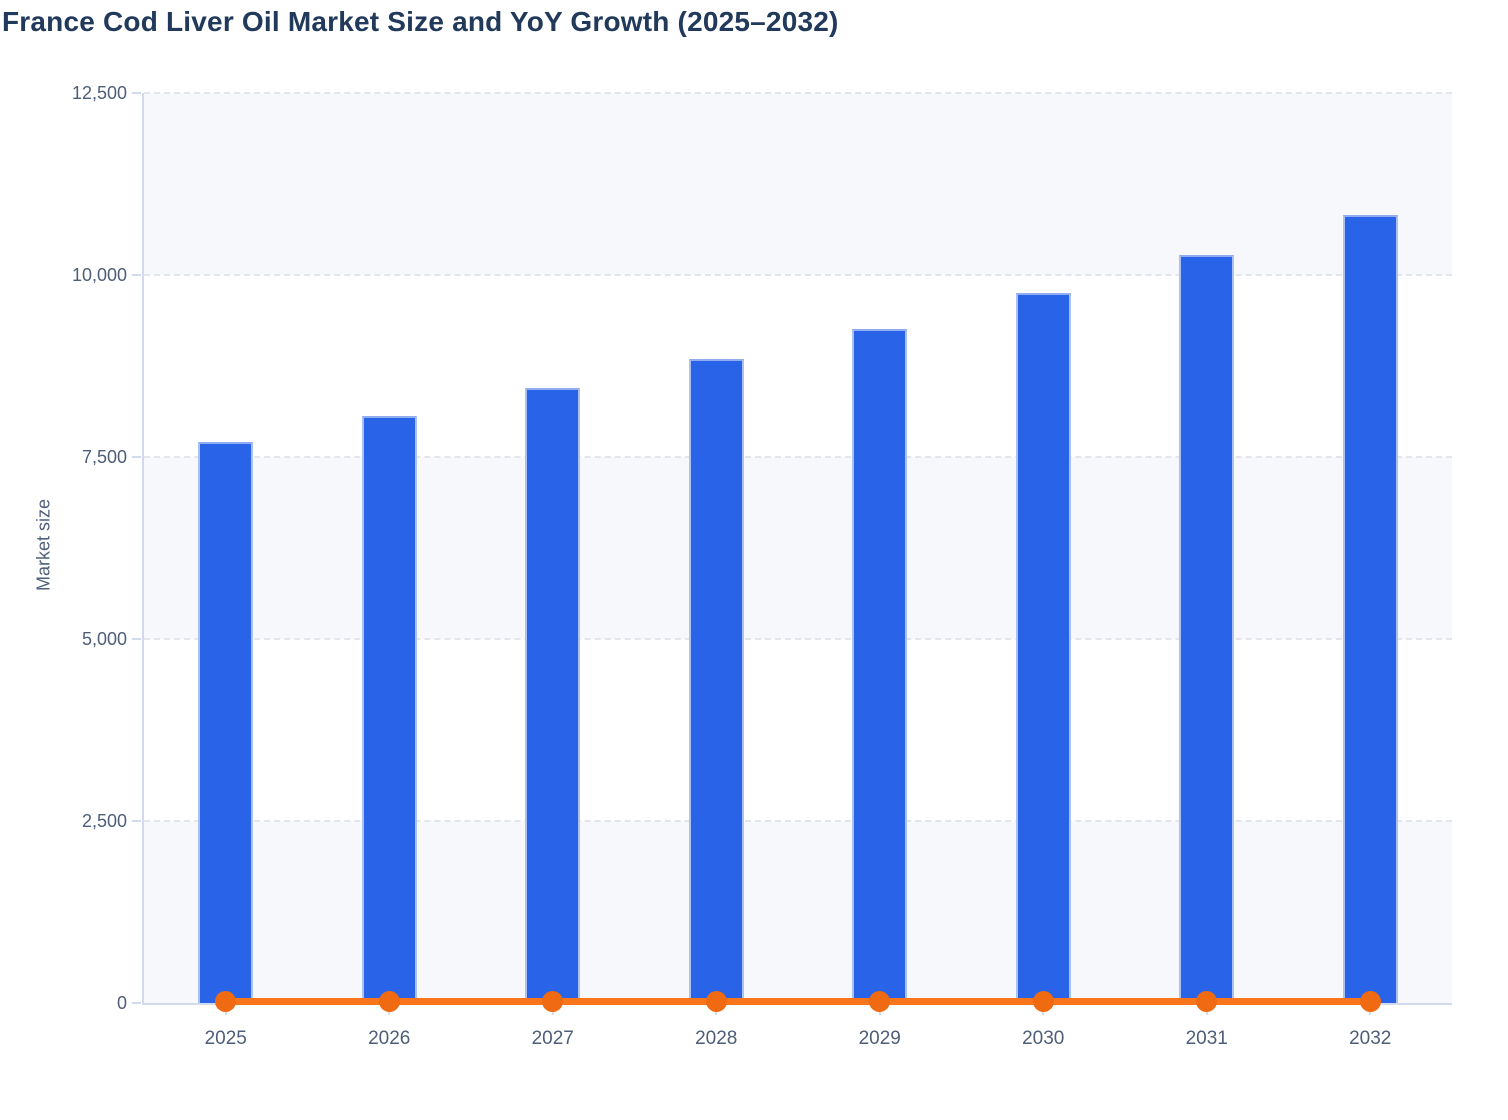 The width and height of the screenshot is (1508, 1120). Describe the element at coordinates (552, 1038) in the screenshot. I see `x-axis-label-2027: 2027` at that location.